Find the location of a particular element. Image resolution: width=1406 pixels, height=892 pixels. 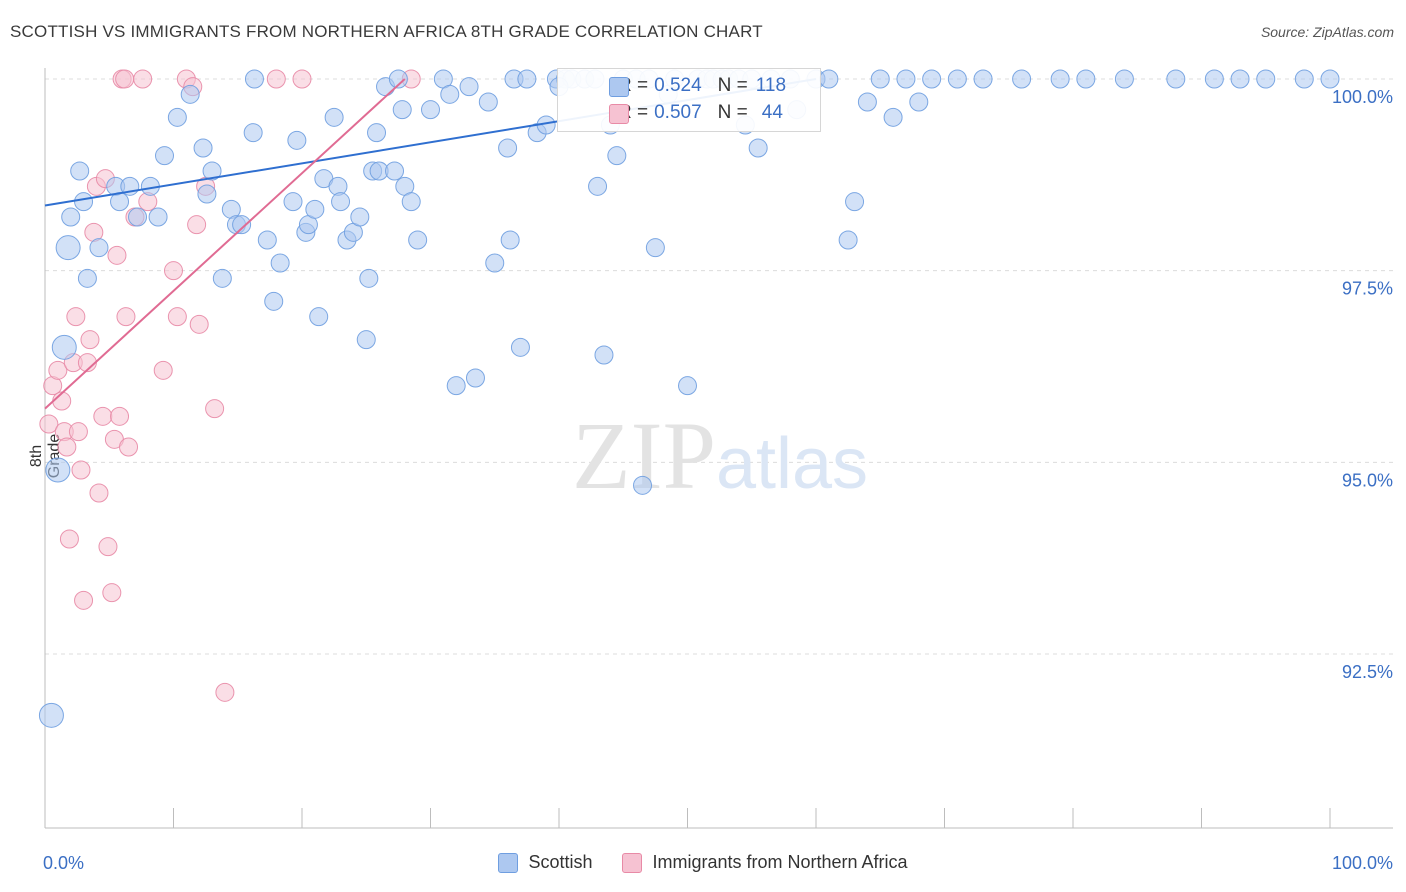

y-tick-label: 92.5% is located at coordinates (1367, 672).